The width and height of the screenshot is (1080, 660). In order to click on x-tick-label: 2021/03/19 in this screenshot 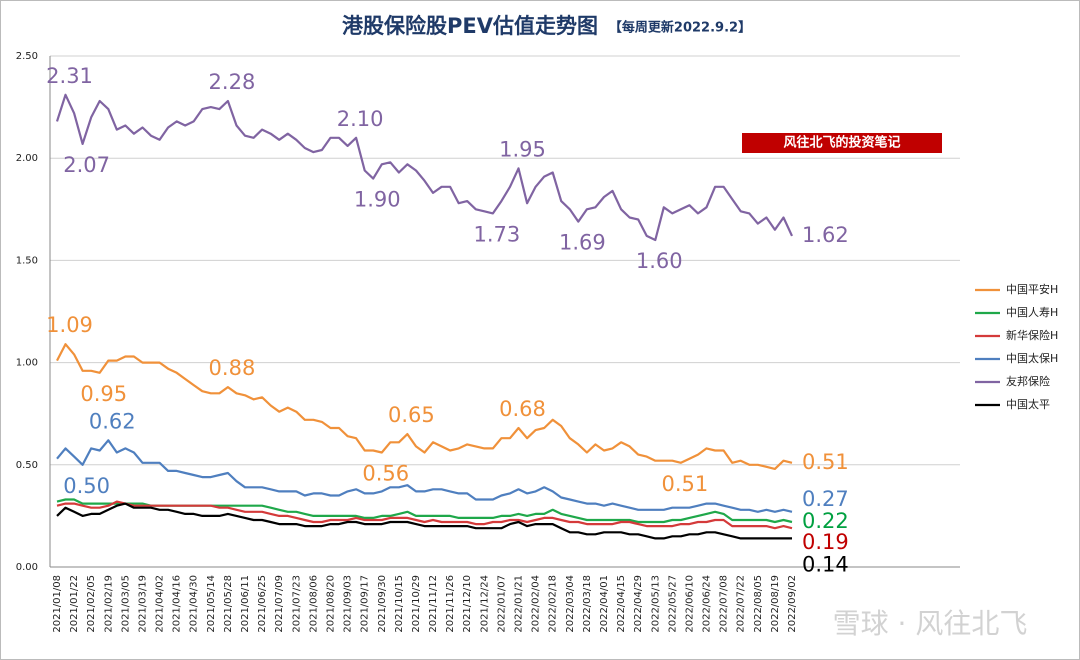, I will do `click(142, 604)`.